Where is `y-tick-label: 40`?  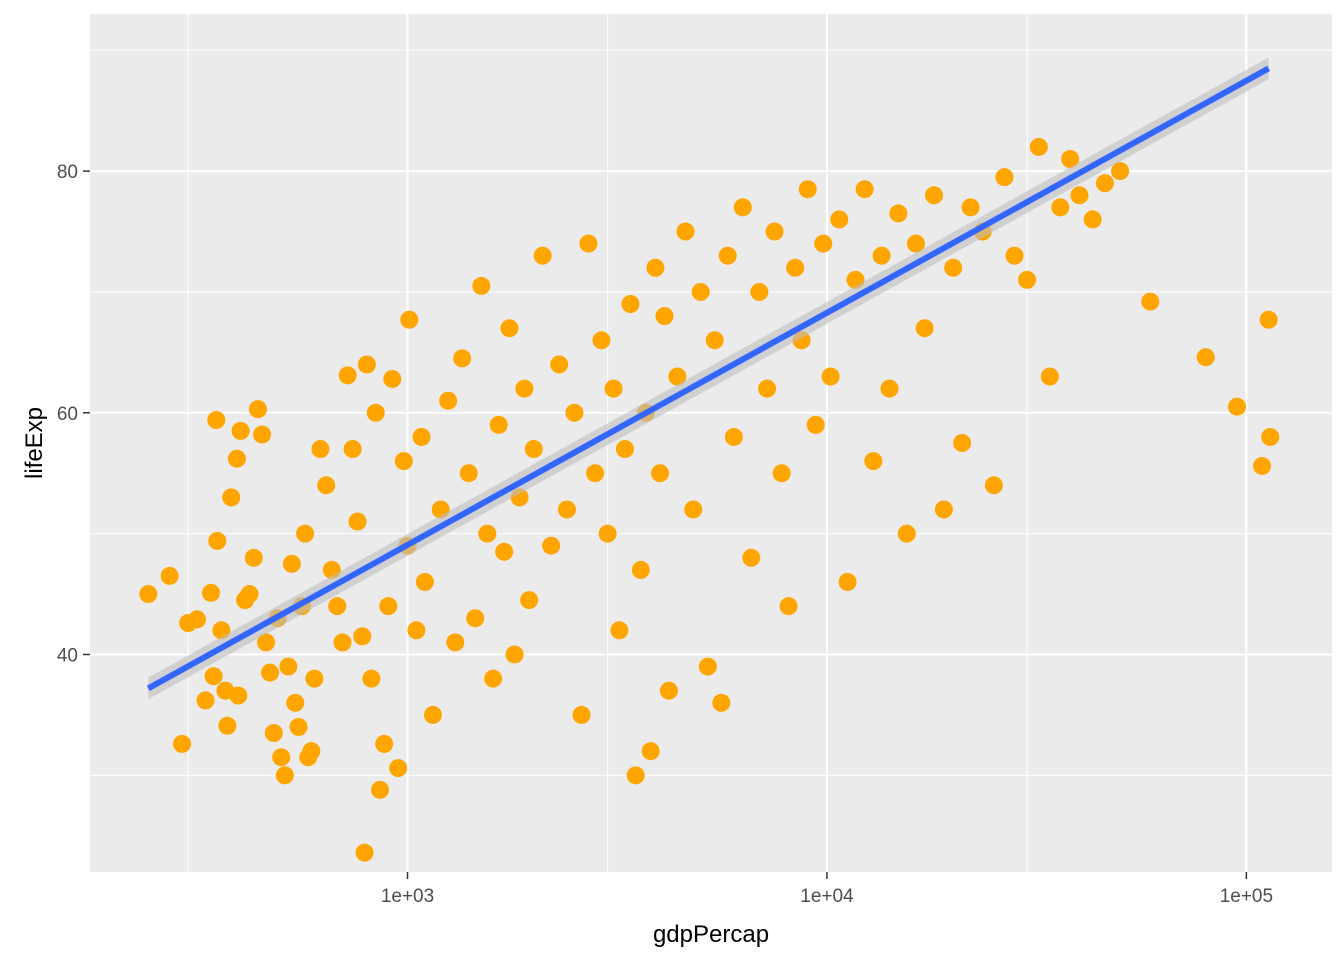 y-tick-label: 40 is located at coordinates (67, 655).